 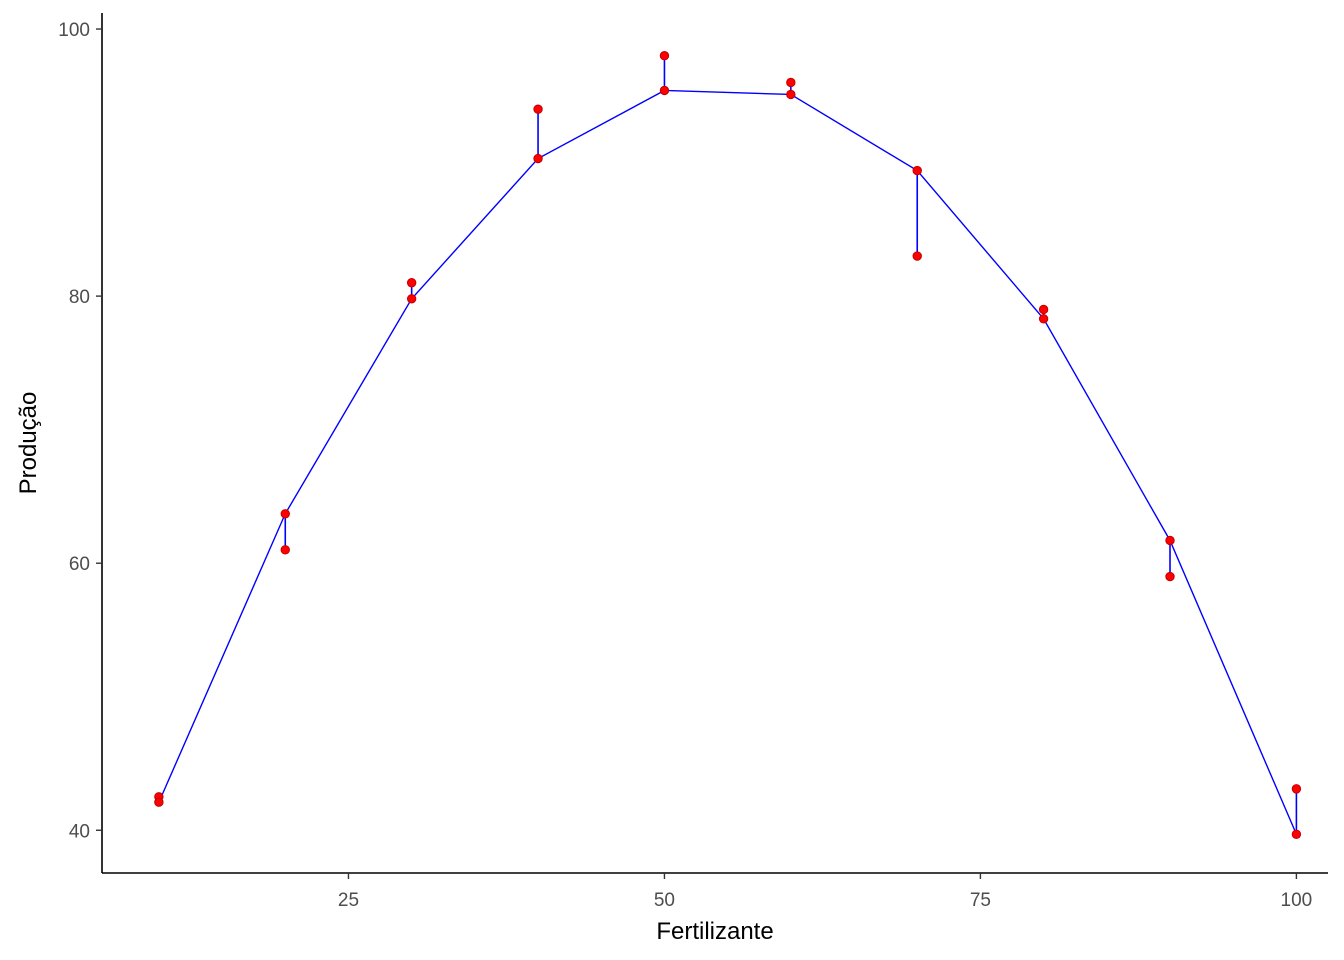 I want to click on x-axis-title: Fertilizante, so click(x=714, y=931).